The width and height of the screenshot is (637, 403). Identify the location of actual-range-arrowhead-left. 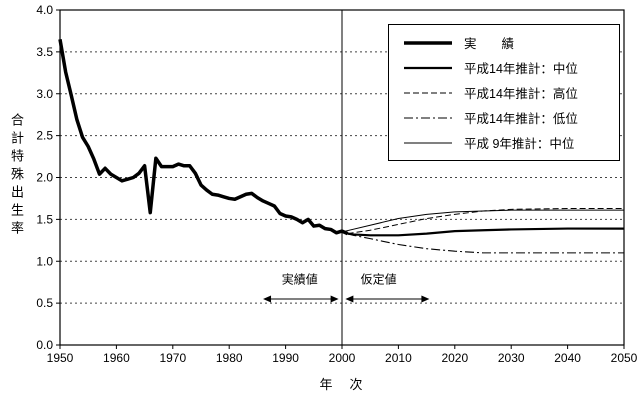
(267, 299).